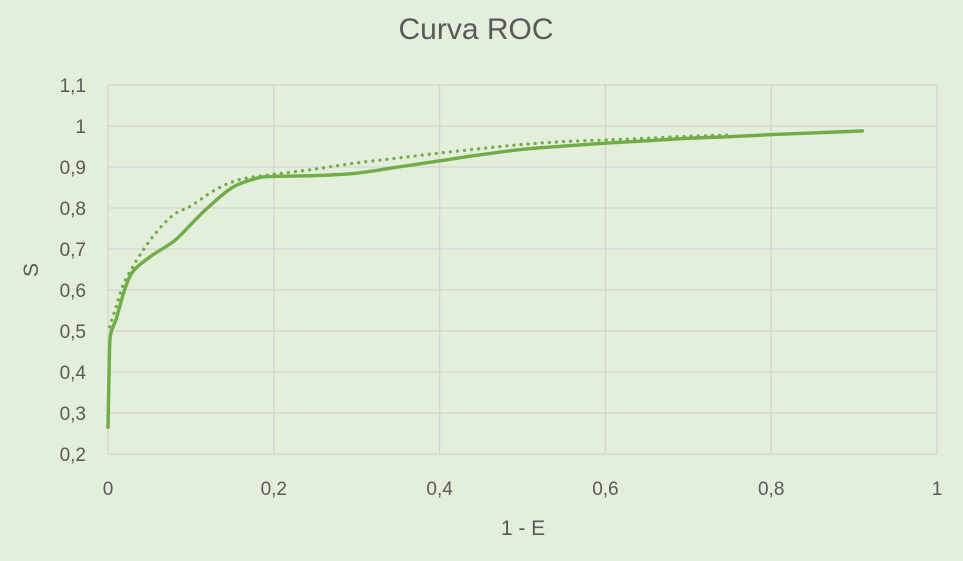  Describe the element at coordinates (274, 489) in the screenshot. I see `x-tick-label: 0,2` at that location.